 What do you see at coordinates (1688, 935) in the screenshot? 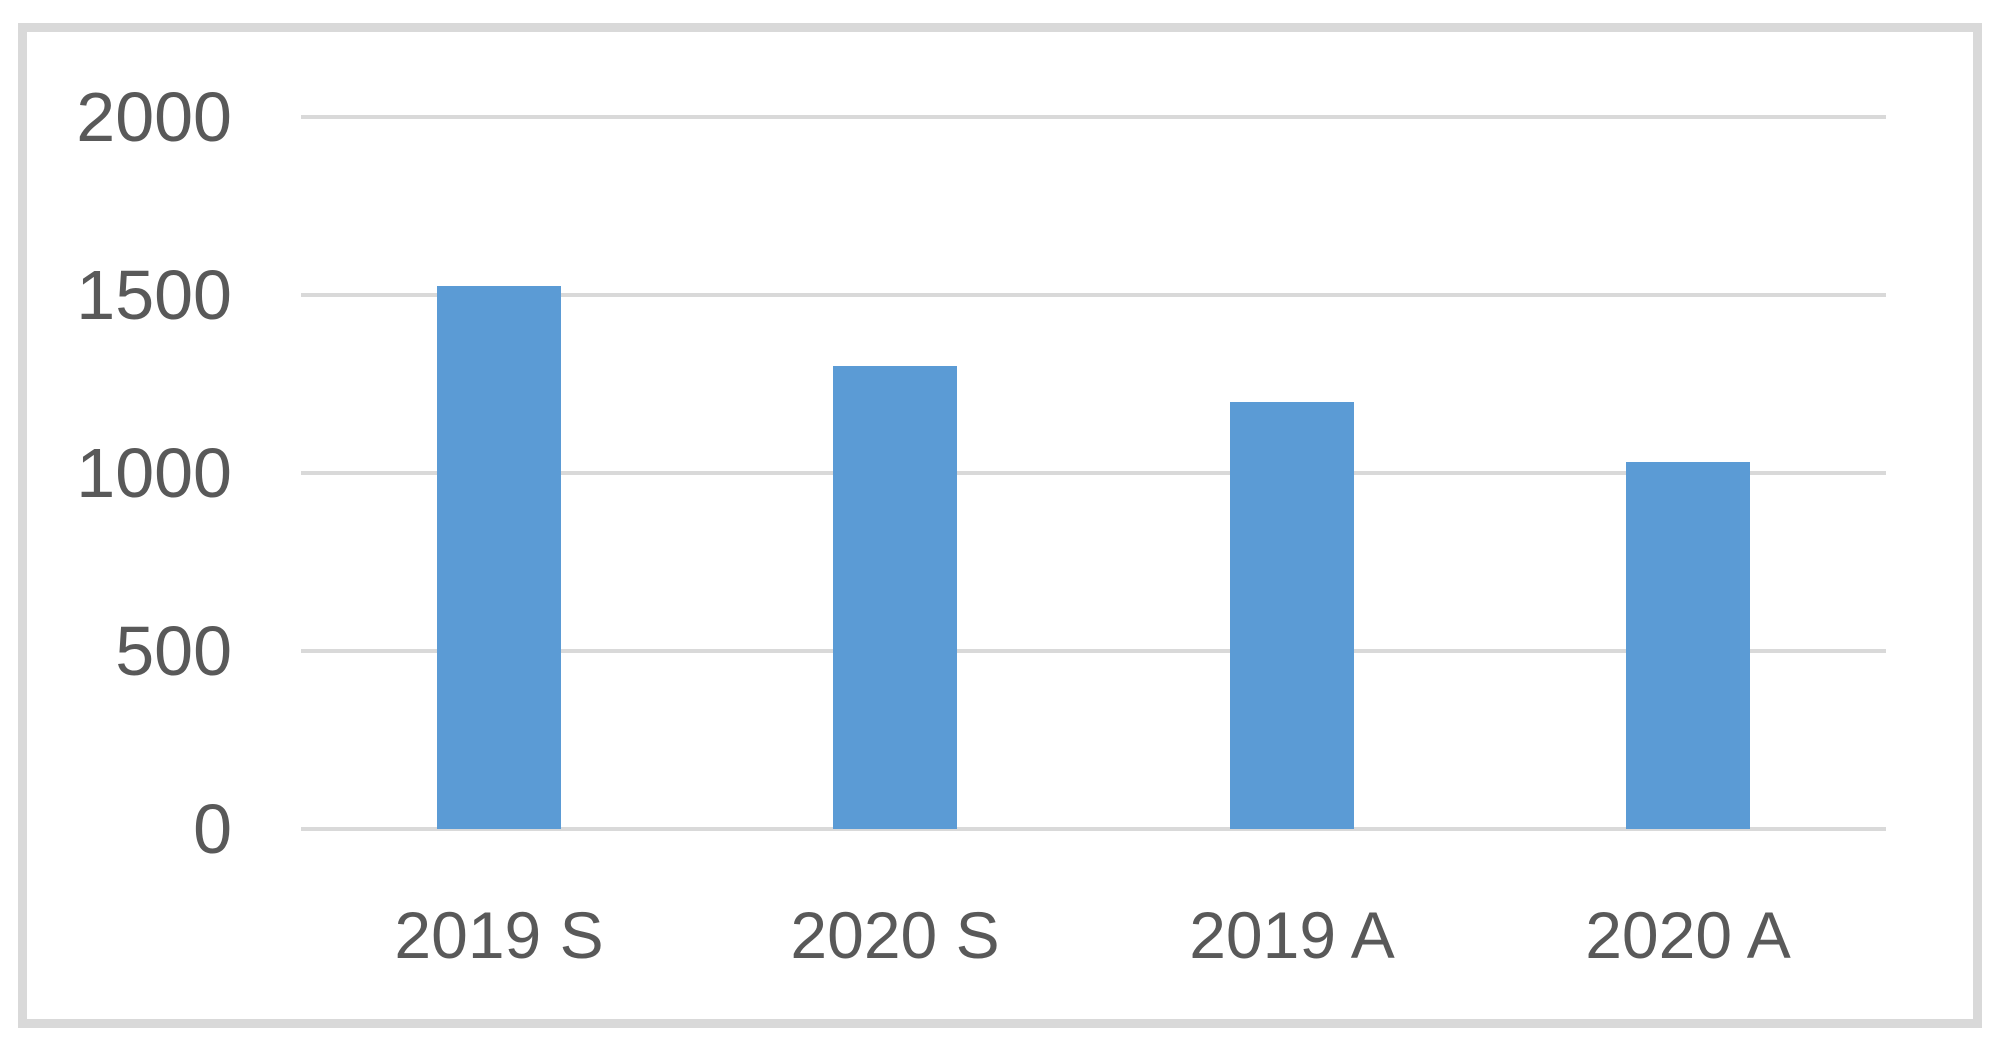
I see `x-category-label-2020-a: 2020 A` at bounding box center [1688, 935].